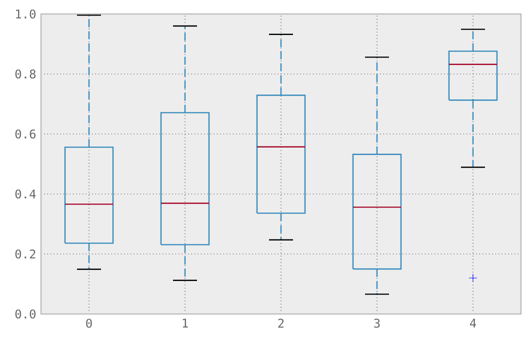 This screenshot has width=531, height=341. I want to click on x-tick-label: 0, so click(89, 323).